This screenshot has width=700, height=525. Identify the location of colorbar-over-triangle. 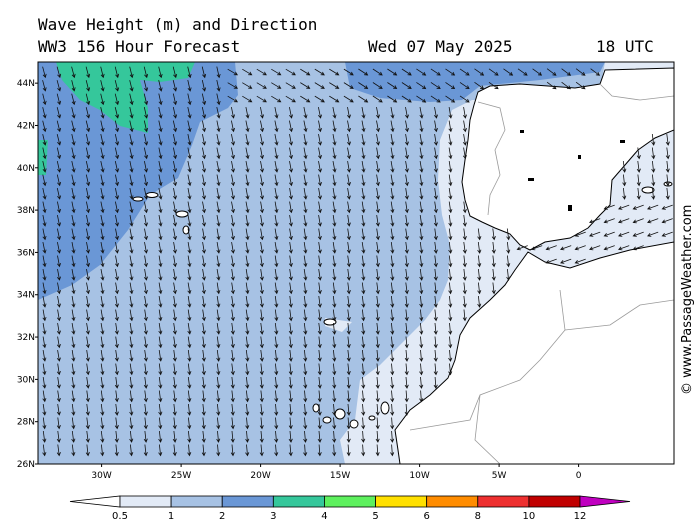
(605, 501).